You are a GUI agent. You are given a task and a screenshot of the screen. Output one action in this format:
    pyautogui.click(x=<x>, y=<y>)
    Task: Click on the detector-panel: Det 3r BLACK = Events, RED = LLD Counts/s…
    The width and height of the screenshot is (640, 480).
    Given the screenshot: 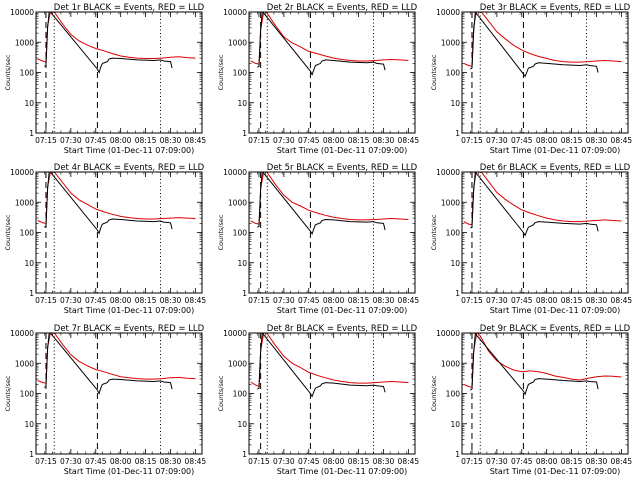 What is the action you would take?
    pyautogui.click(x=531, y=79)
    